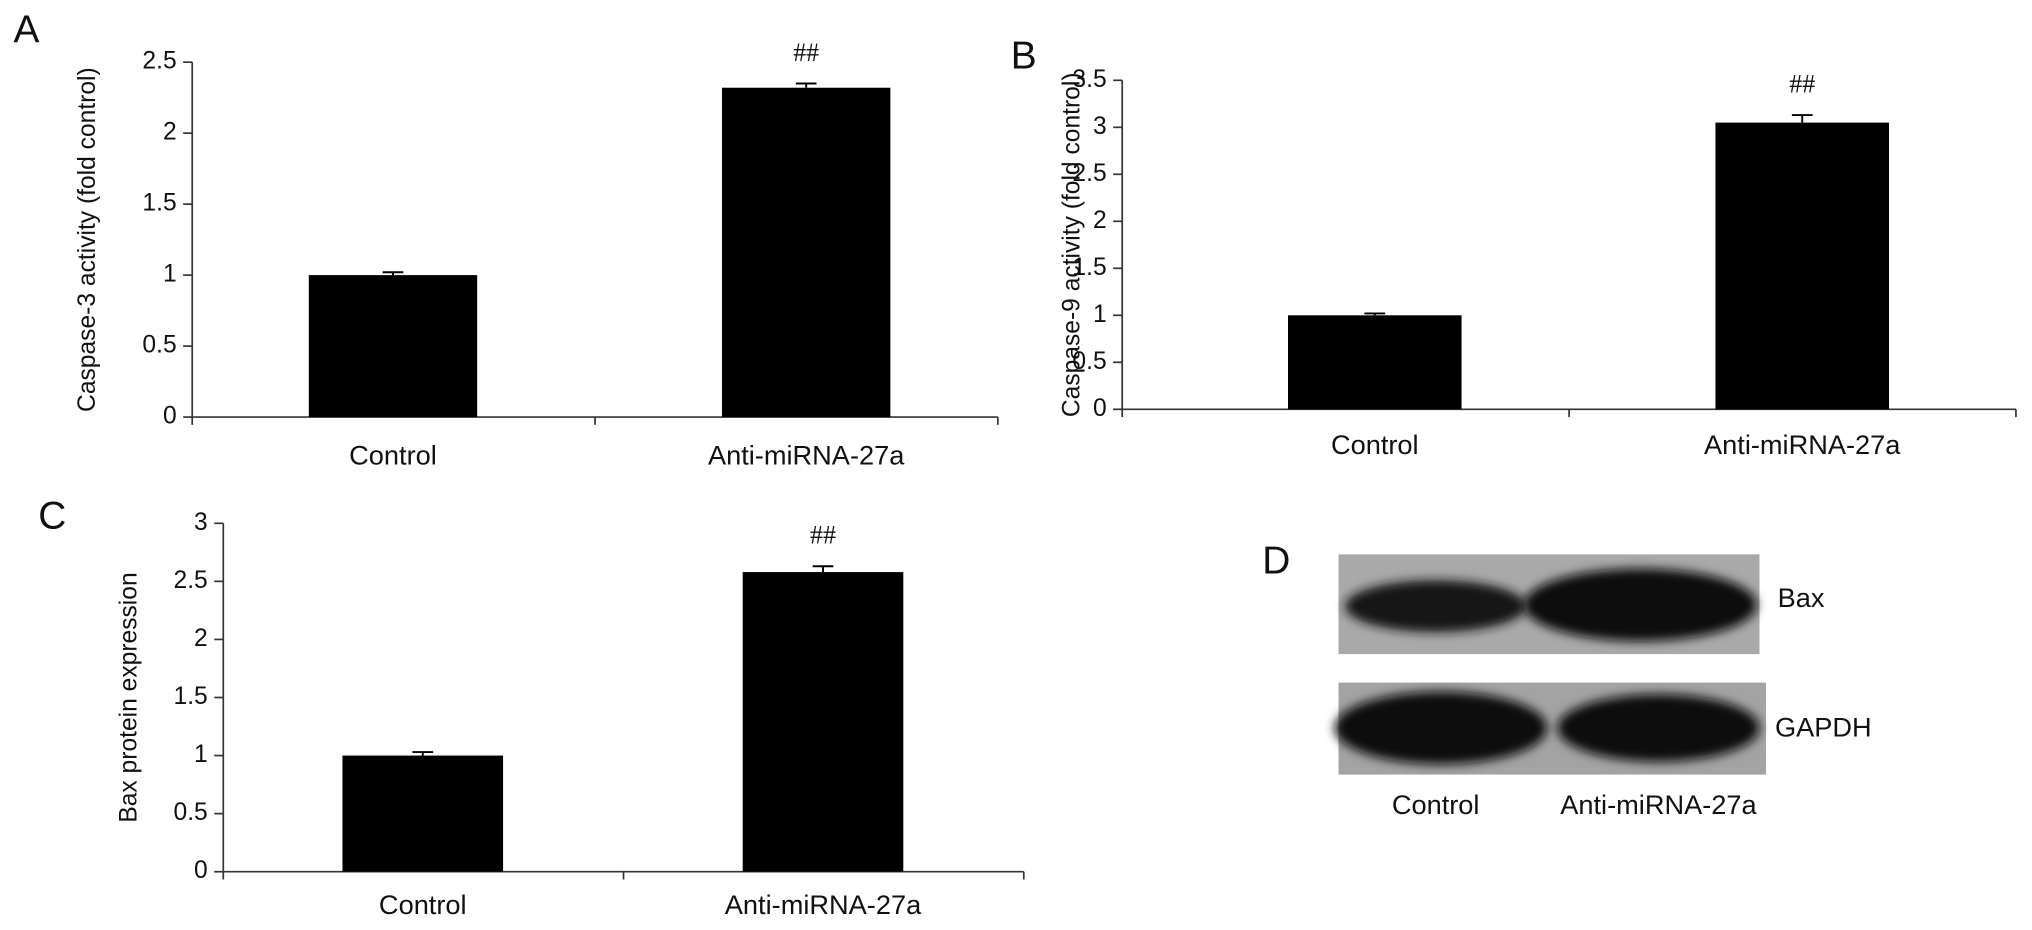 The height and width of the screenshot is (930, 2032). What do you see at coordinates (1071, 244) in the screenshot?
I see `y-axis-label: Caspase-9 activity (fold control)` at bounding box center [1071, 244].